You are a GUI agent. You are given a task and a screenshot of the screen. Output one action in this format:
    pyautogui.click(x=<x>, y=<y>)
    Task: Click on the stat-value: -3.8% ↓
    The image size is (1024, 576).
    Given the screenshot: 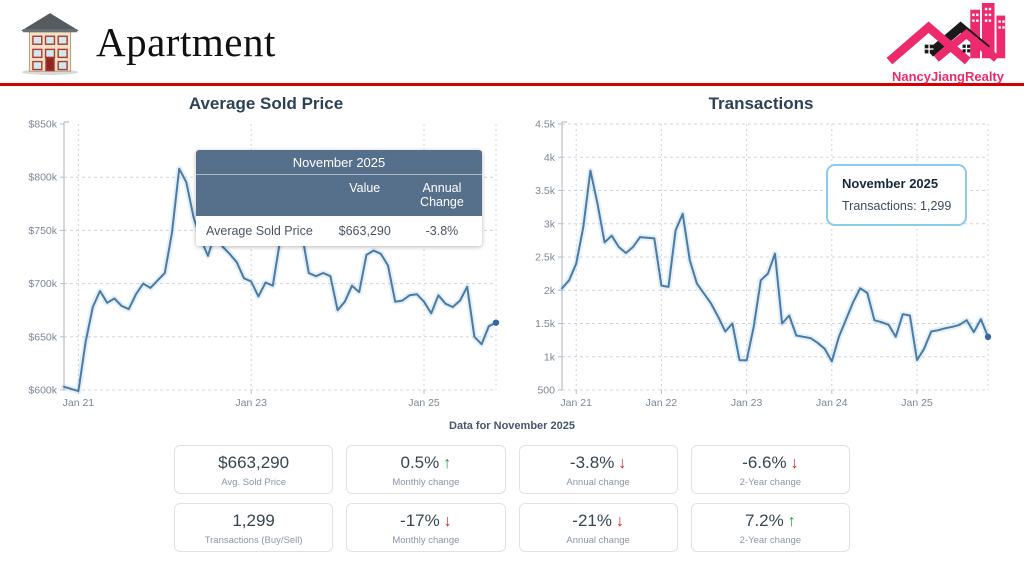 What is the action you would take?
    pyautogui.click(x=598, y=462)
    